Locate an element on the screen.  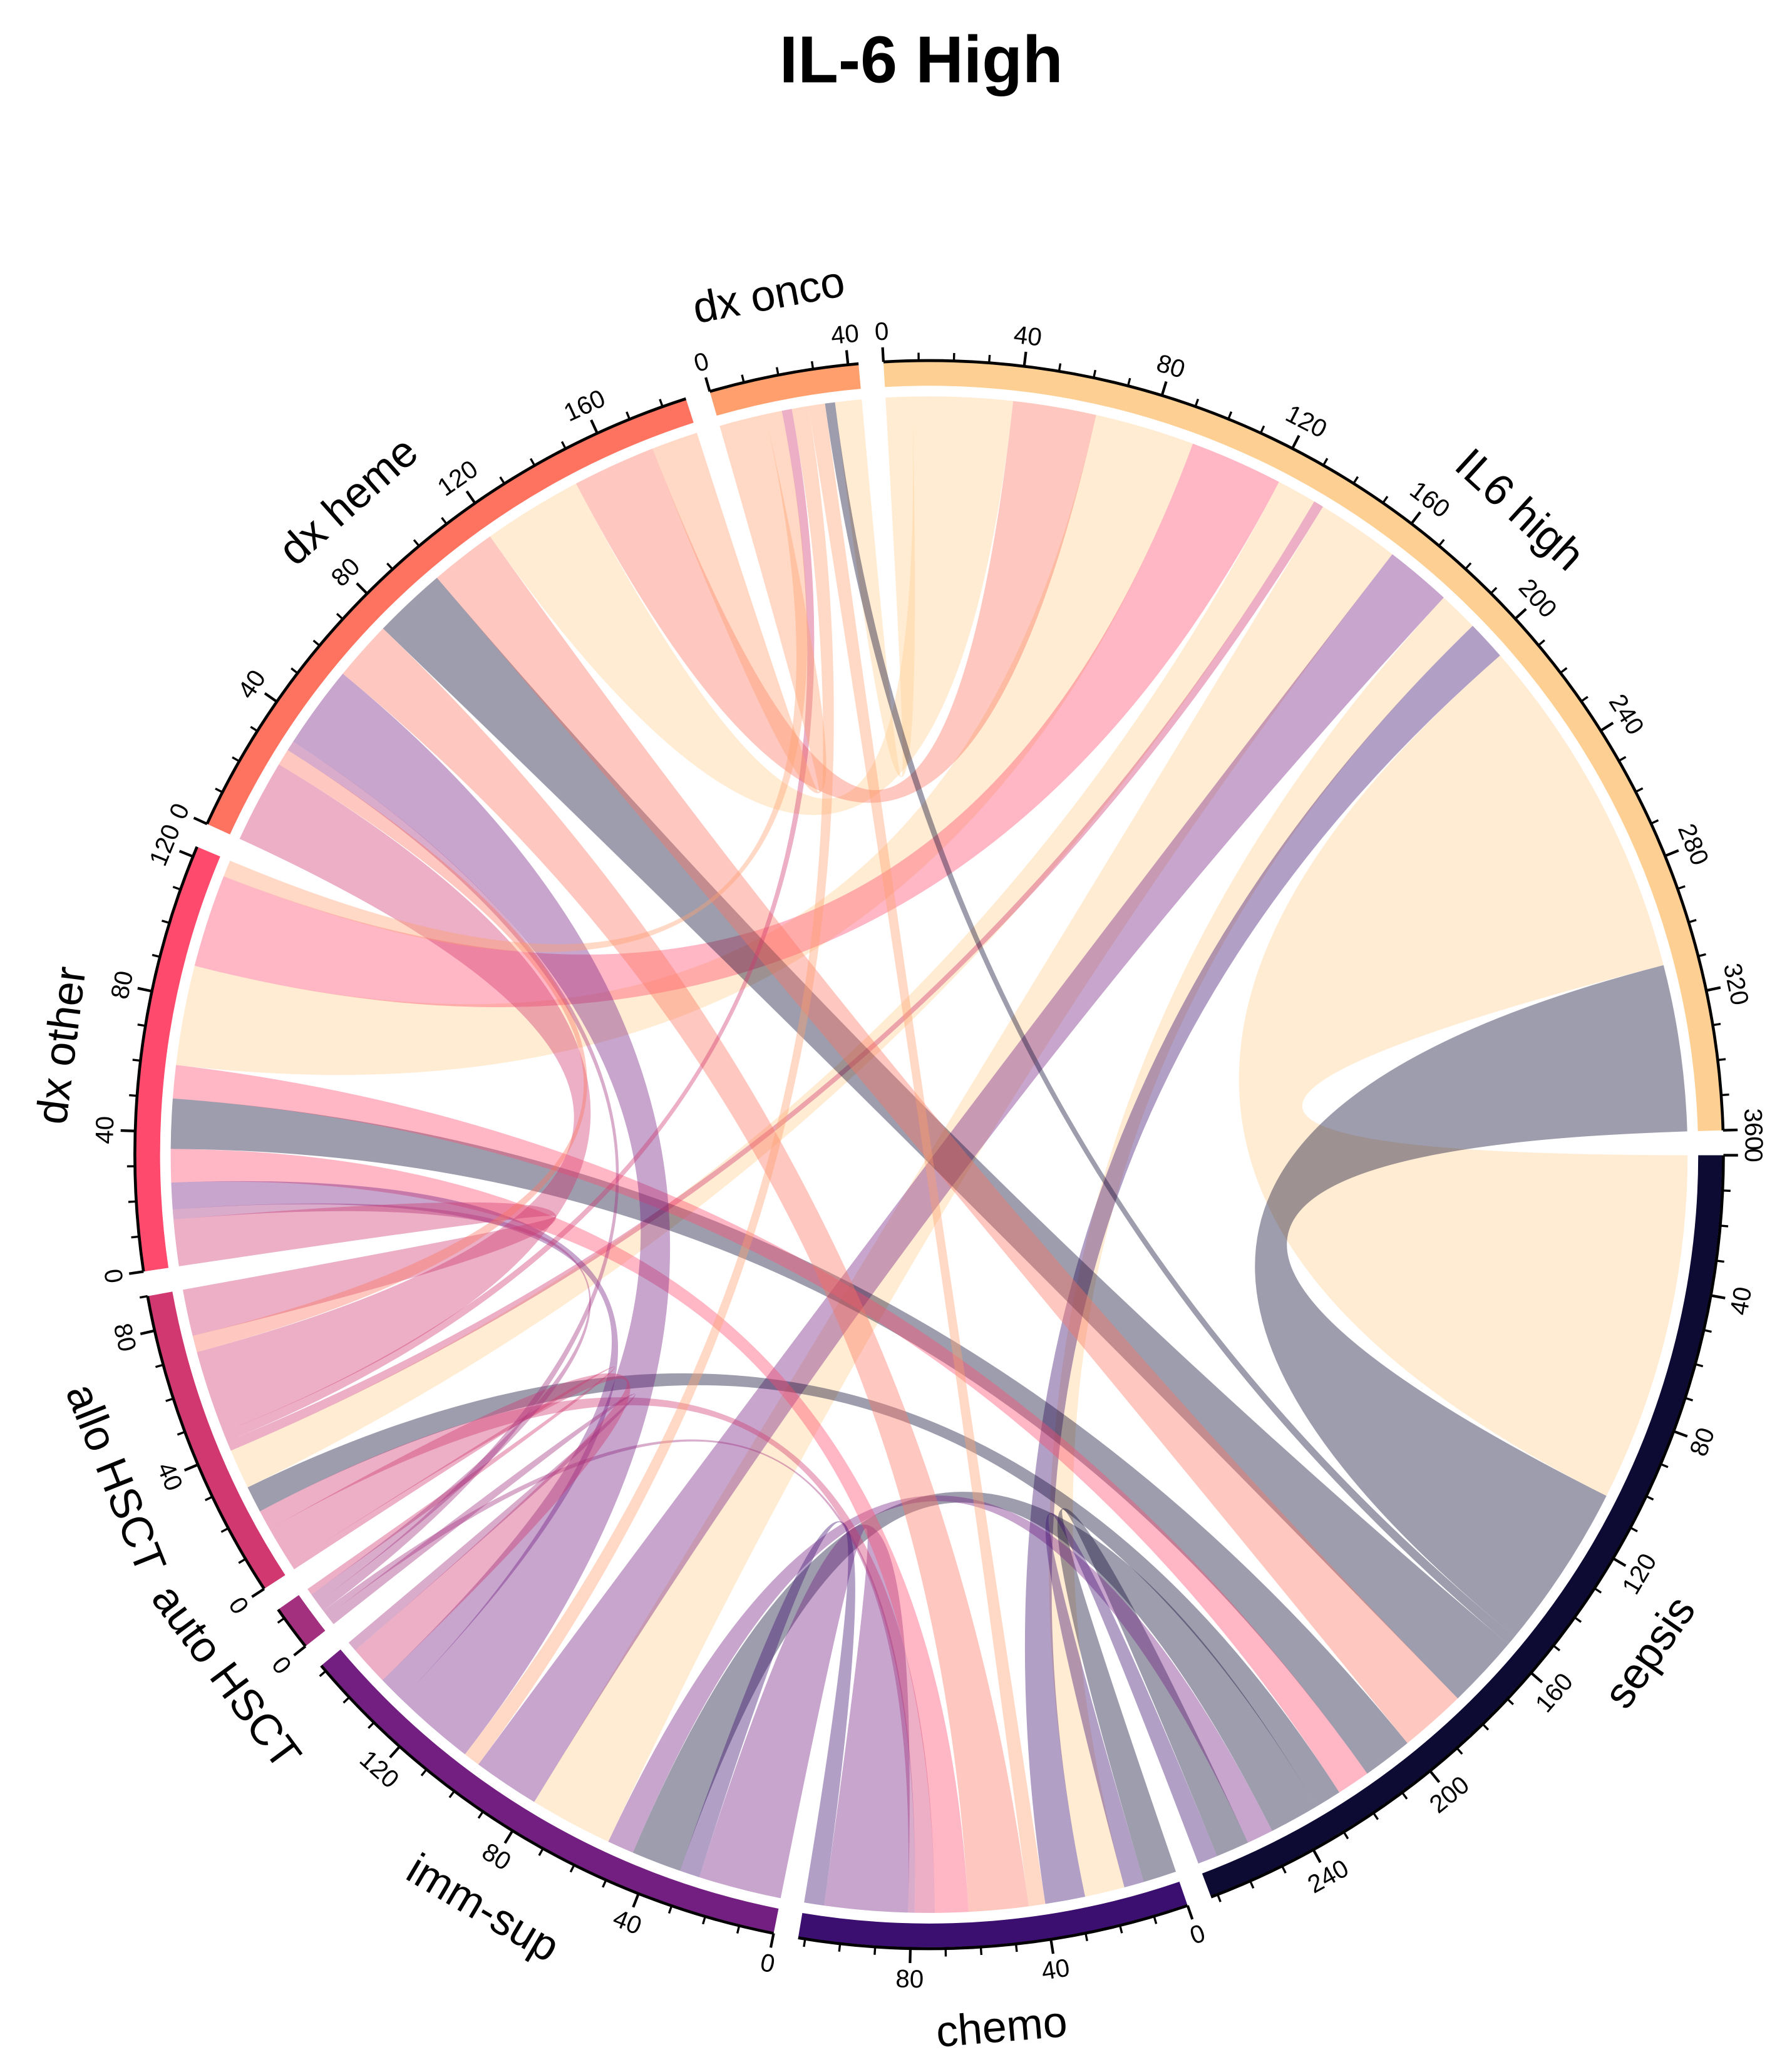
segment-imm-sup is located at coordinates (550, 1790).